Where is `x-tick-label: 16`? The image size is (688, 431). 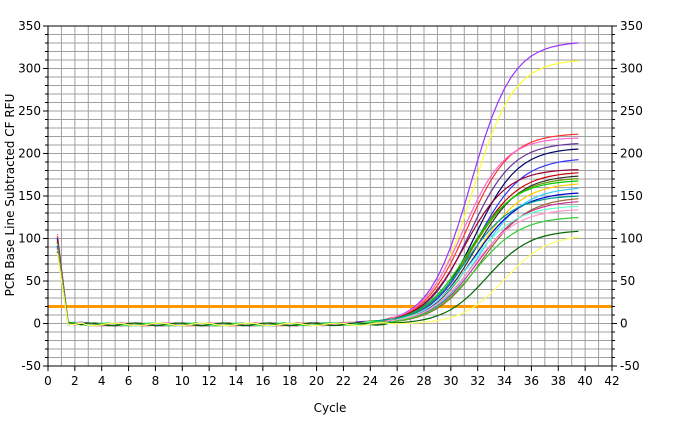
x-tick-label: 16 is located at coordinates (262, 381).